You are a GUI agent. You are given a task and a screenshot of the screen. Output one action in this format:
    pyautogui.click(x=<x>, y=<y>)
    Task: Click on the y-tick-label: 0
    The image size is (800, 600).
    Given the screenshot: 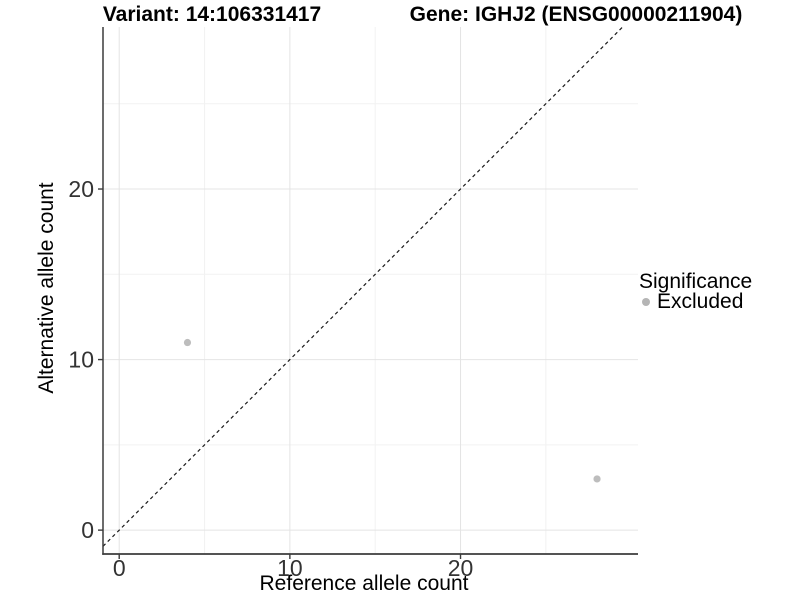 What is the action you would take?
    pyautogui.click(x=87, y=530)
    